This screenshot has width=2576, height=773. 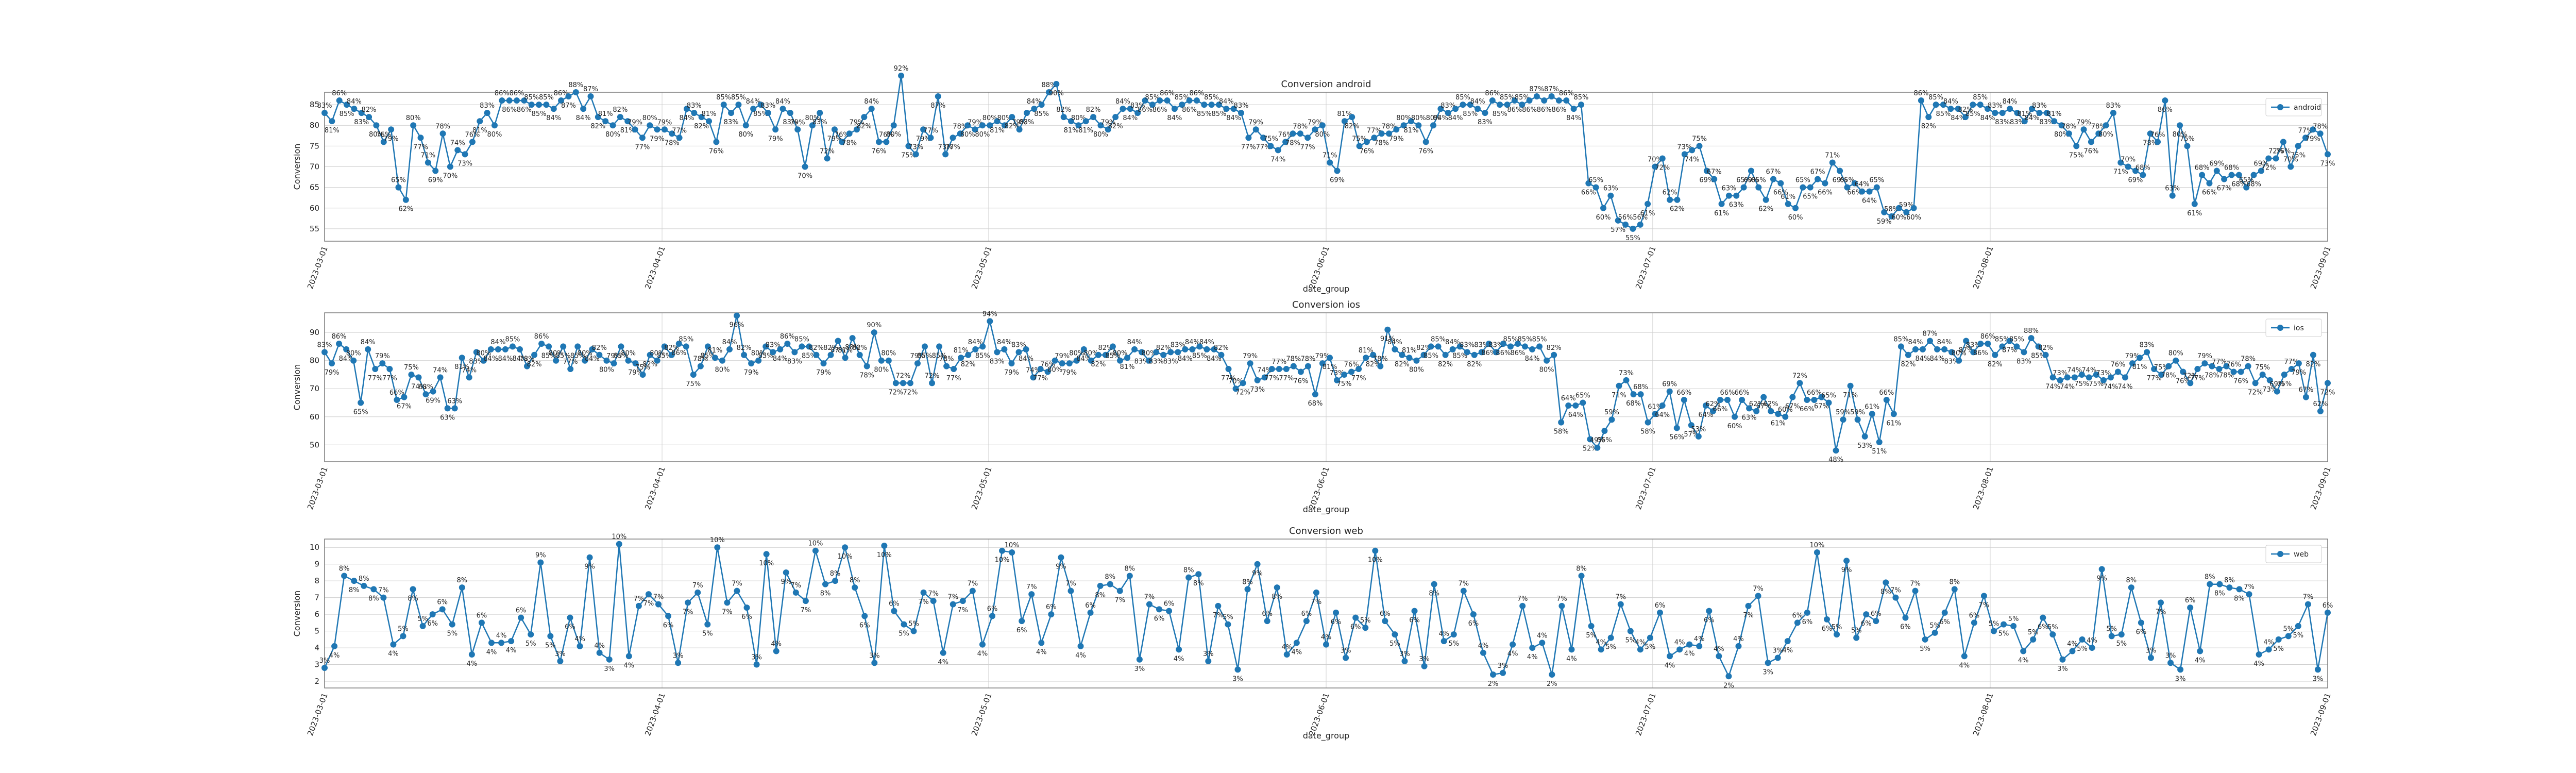 I want to click on data-label: 66%, so click(x=1887, y=393).